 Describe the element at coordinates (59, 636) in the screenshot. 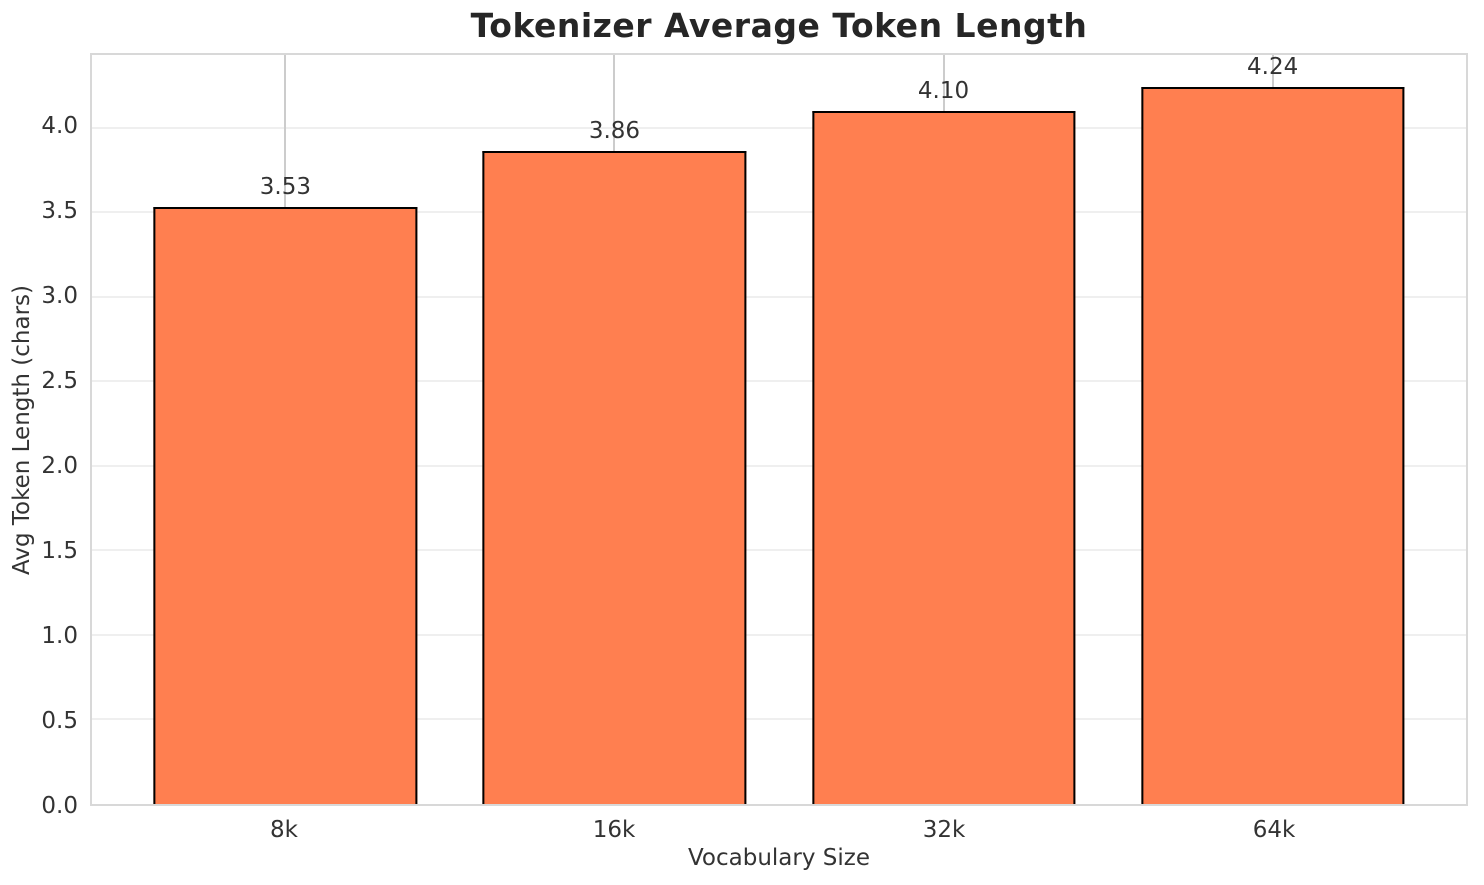

I see `y-tick-label: 1.0` at that location.